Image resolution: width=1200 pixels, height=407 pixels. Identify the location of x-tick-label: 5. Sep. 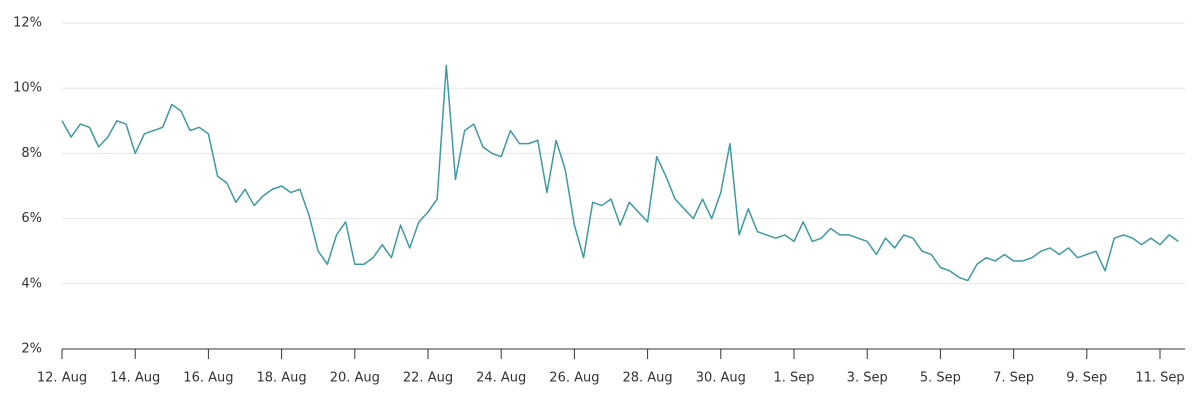
(940, 378).